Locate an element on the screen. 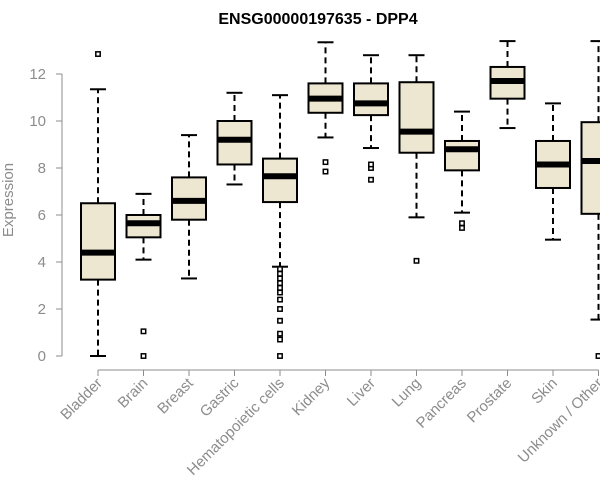 This screenshot has height=500, width=600. x-tick-label: Kidney is located at coordinates (311, 396).